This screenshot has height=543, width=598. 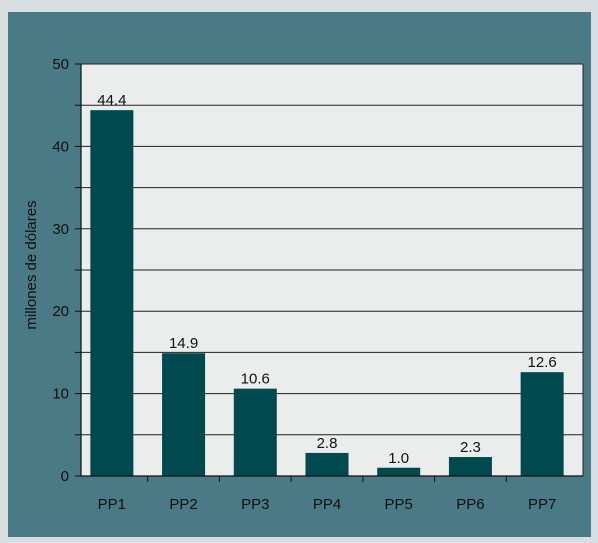 I want to click on bar-pp5, so click(x=399, y=471).